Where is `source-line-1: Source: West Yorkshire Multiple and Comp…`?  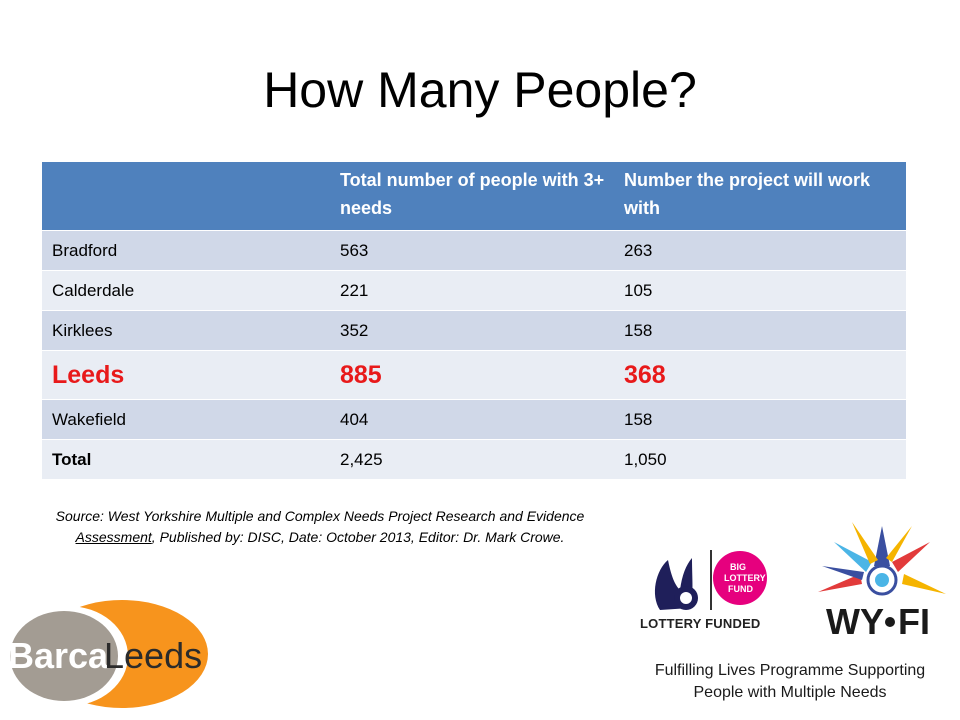 source-line-1: Source: West Yorkshire Multiple and Comp… is located at coordinates (320, 516).